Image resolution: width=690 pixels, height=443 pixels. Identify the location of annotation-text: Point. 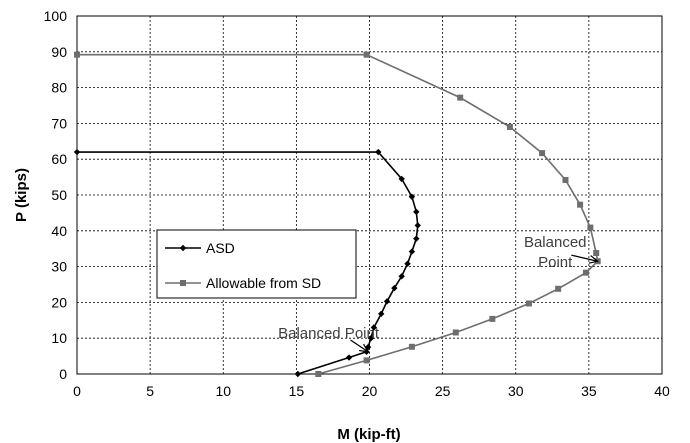
(555, 262).